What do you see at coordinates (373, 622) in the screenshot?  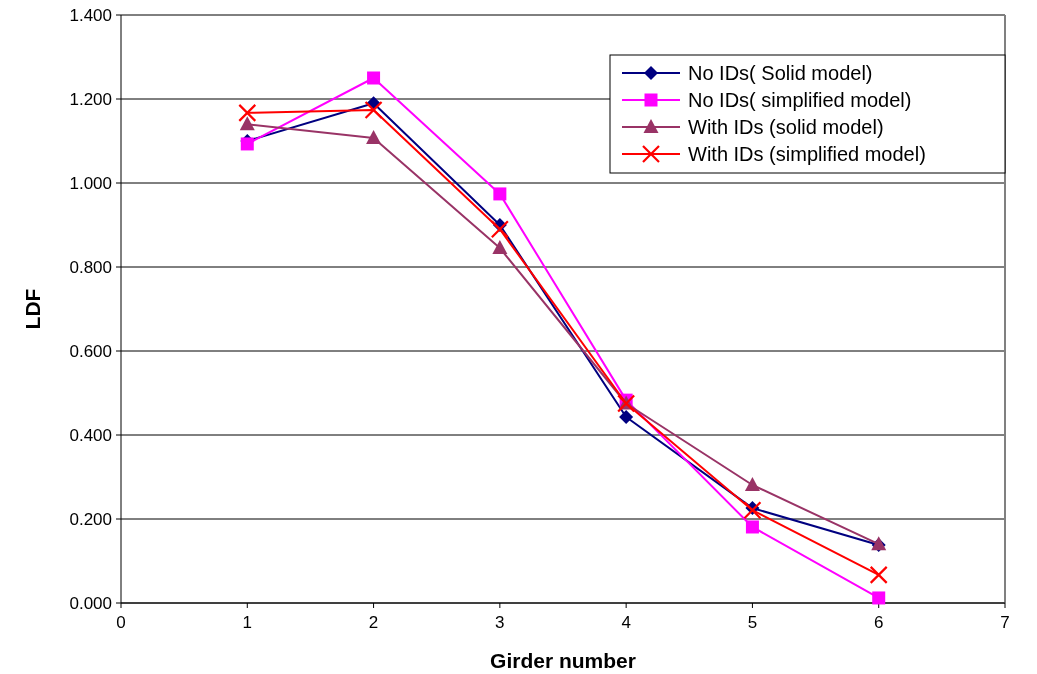 I see `x-tick-label: 2` at bounding box center [373, 622].